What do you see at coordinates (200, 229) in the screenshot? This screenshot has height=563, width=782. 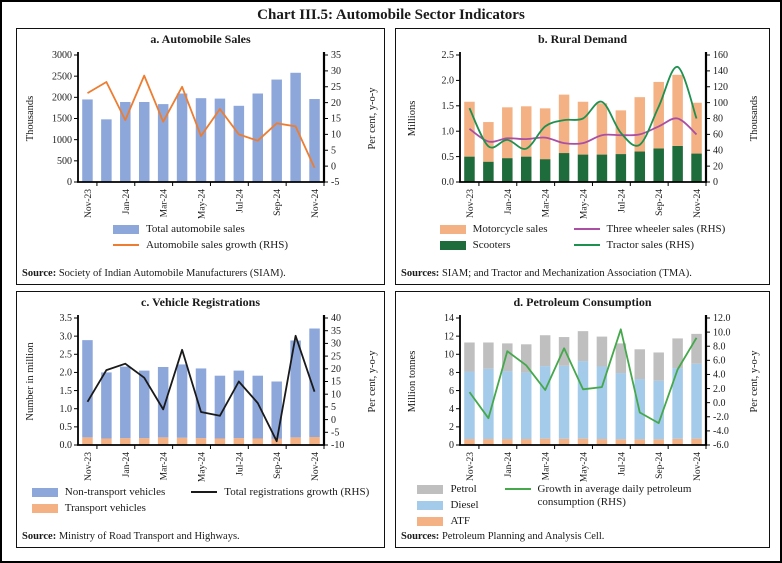 I see `legend-item: Total automobile sales` at bounding box center [200, 229].